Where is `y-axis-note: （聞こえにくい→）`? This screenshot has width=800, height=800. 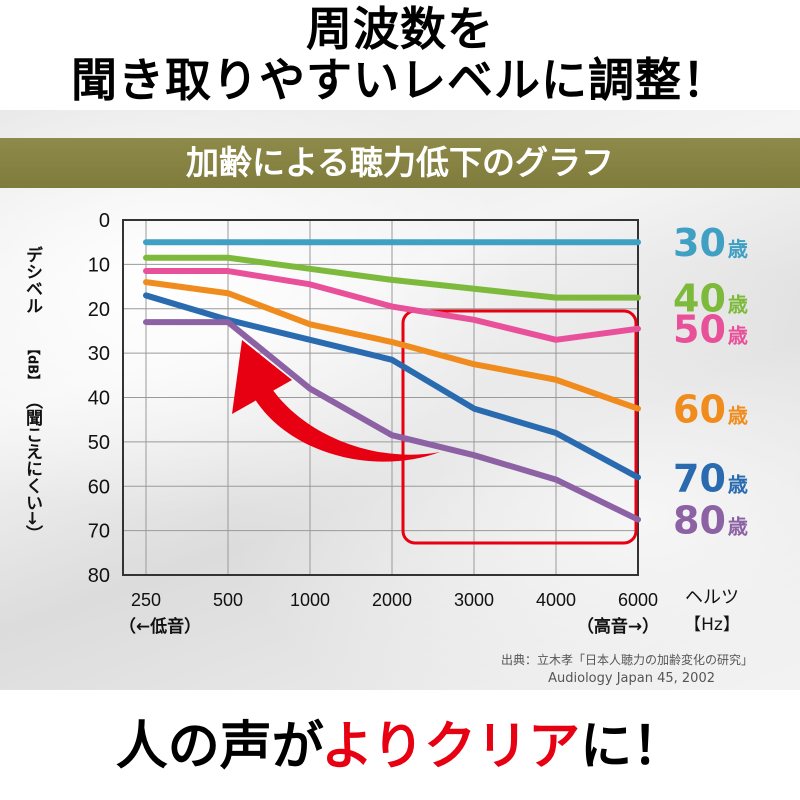 y-axis-note: （聞こえにくい→） is located at coordinates (32, 467).